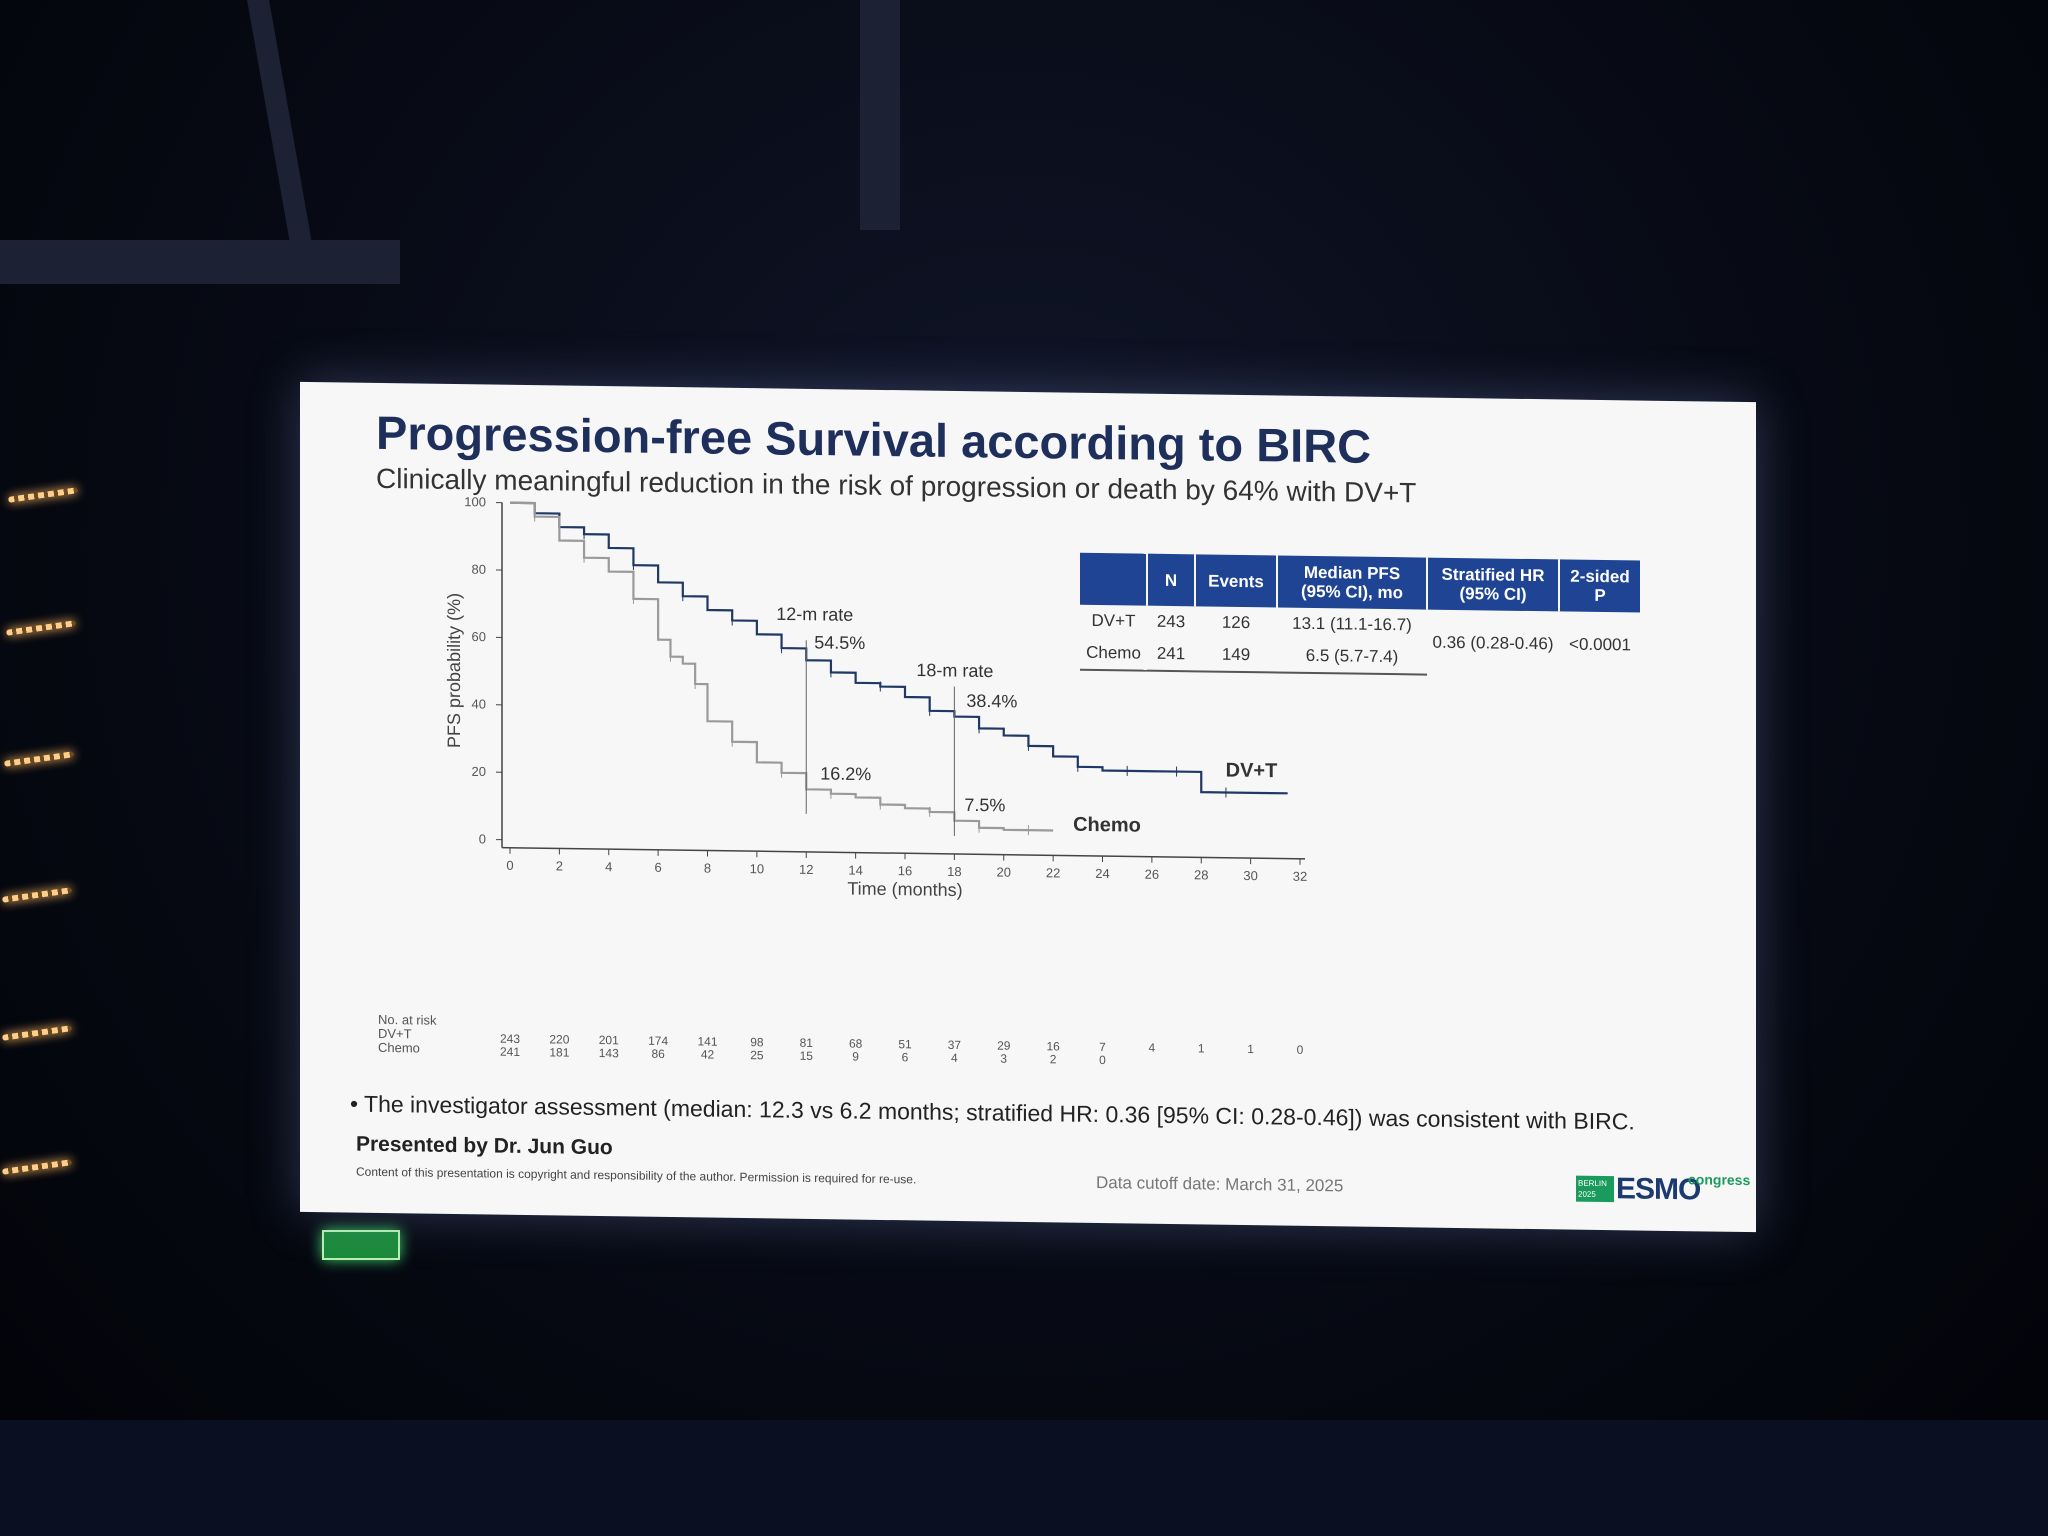  What do you see at coordinates (509, 865) in the screenshot?
I see `x-tick-label: 0` at bounding box center [509, 865].